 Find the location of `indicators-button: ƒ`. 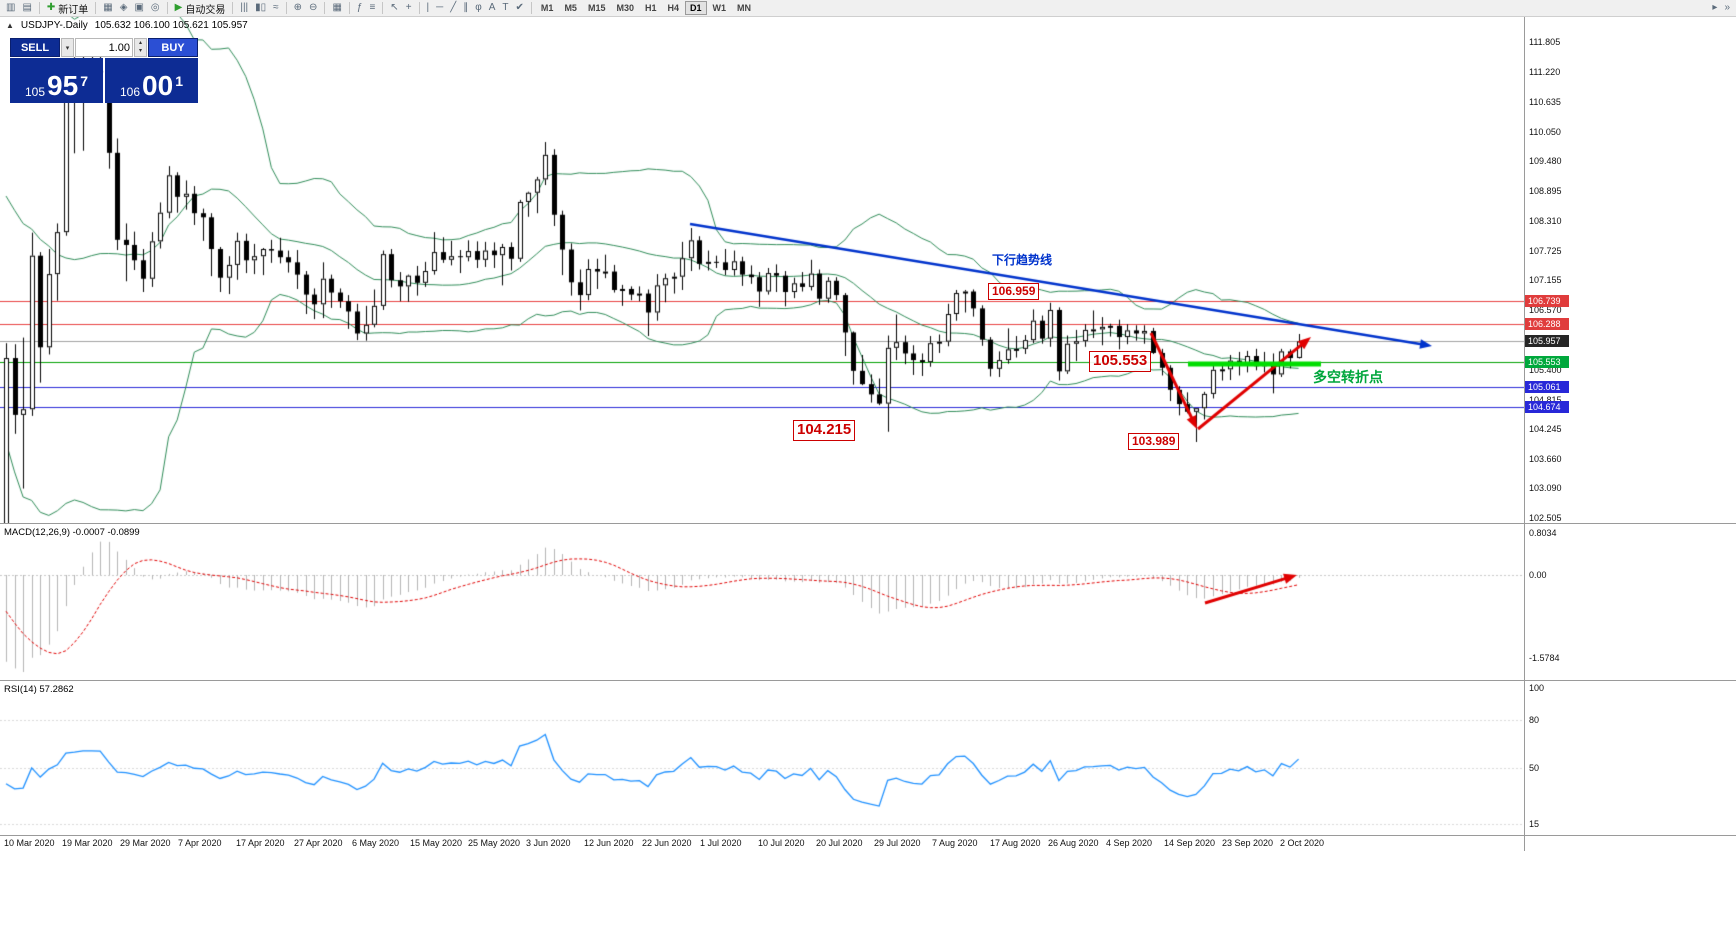

indicators-button: ƒ is located at coordinates (360, 8).